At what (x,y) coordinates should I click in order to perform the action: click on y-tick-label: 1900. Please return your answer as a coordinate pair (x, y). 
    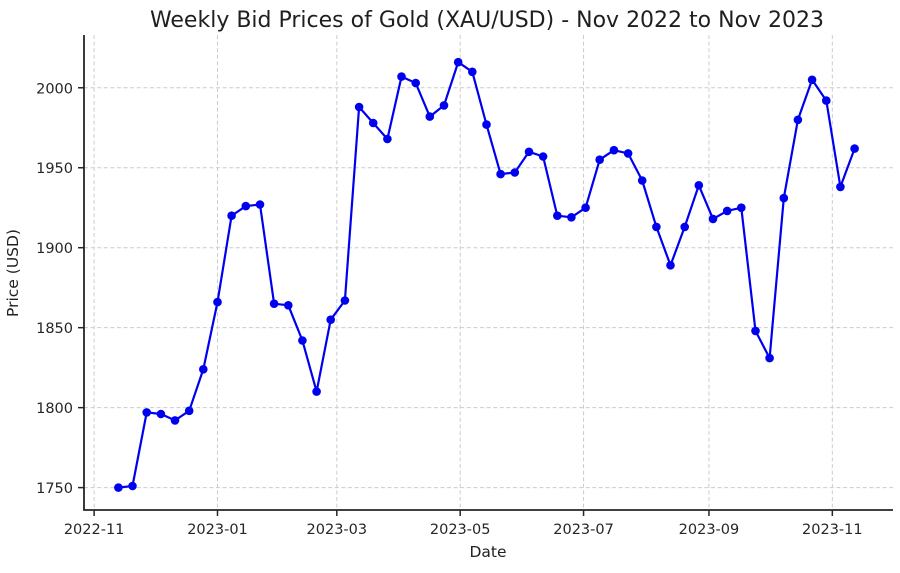
    Looking at the image, I should click on (54, 249).